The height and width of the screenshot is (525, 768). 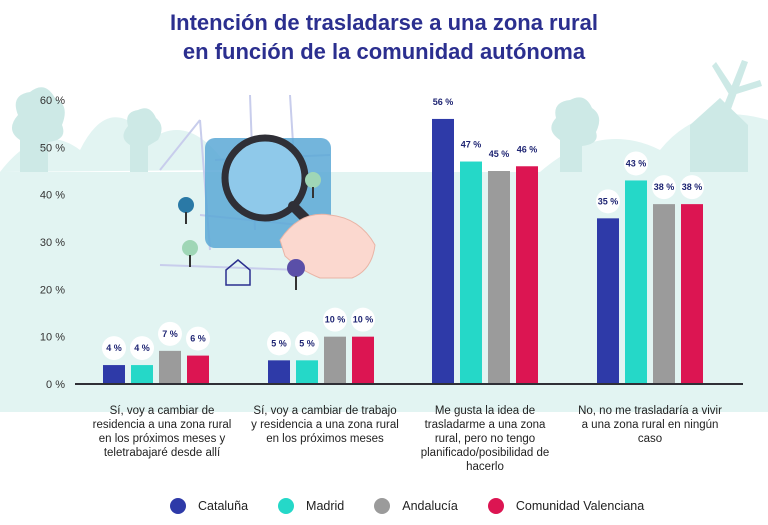 What do you see at coordinates (384, 51) in the screenshot?
I see `title-line-2: en función de la comunidad autónoma` at bounding box center [384, 51].